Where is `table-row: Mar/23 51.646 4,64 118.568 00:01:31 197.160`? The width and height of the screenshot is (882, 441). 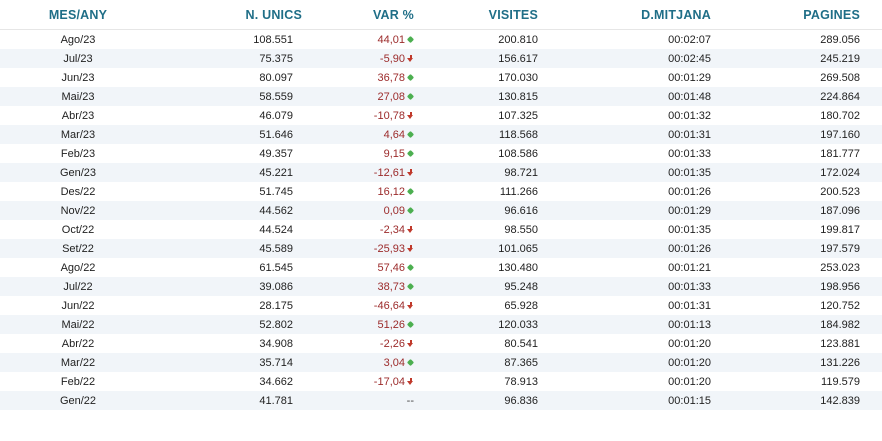
table-row: Mar/23 51.646 4,64 118.568 00:01:31 197.160 is located at coordinates (441, 134).